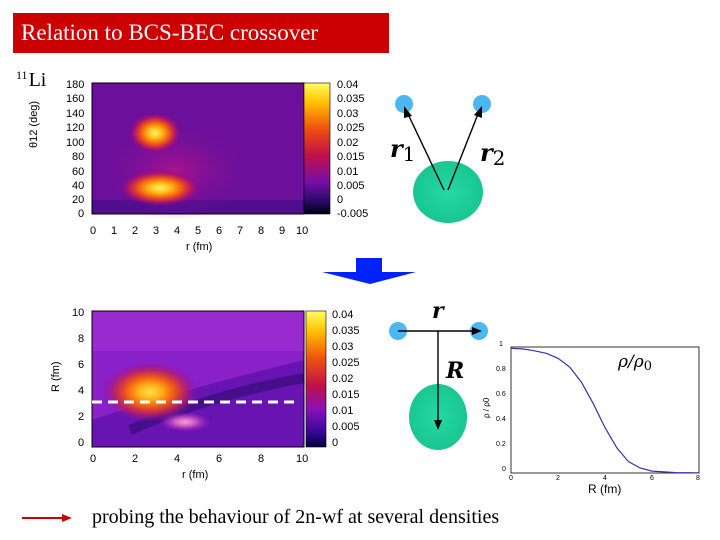 This screenshot has height=540, width=720. I want to click on bottom-x-tick: 2, so click(135, 459).